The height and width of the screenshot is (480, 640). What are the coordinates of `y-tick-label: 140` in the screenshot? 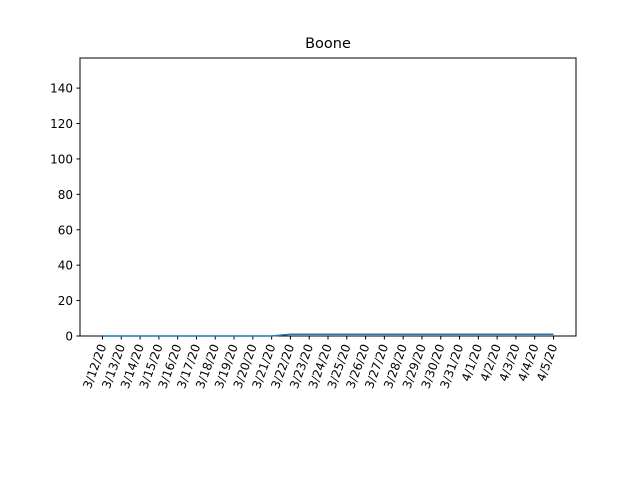 It's located at (61, 89).